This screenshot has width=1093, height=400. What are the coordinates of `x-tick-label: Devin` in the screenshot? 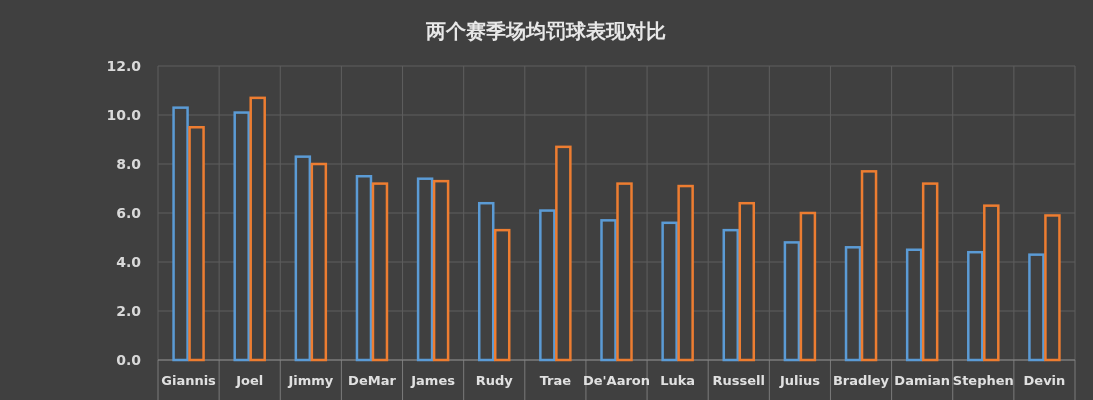 It's located at (1044, 380).